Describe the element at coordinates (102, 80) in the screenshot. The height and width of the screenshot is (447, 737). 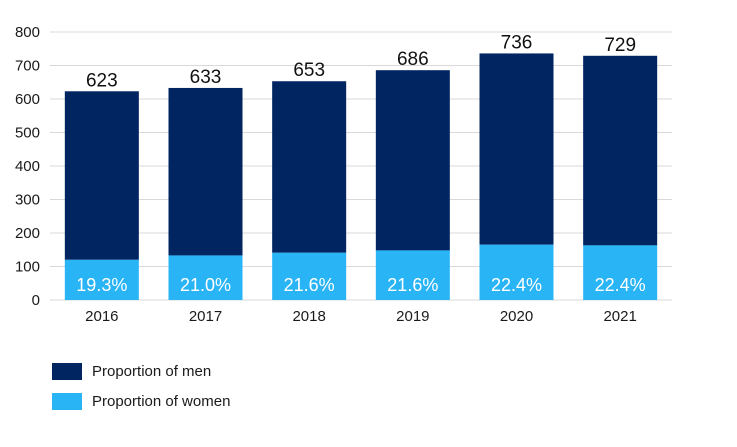
I see `total-label-2016: 623` at that location.